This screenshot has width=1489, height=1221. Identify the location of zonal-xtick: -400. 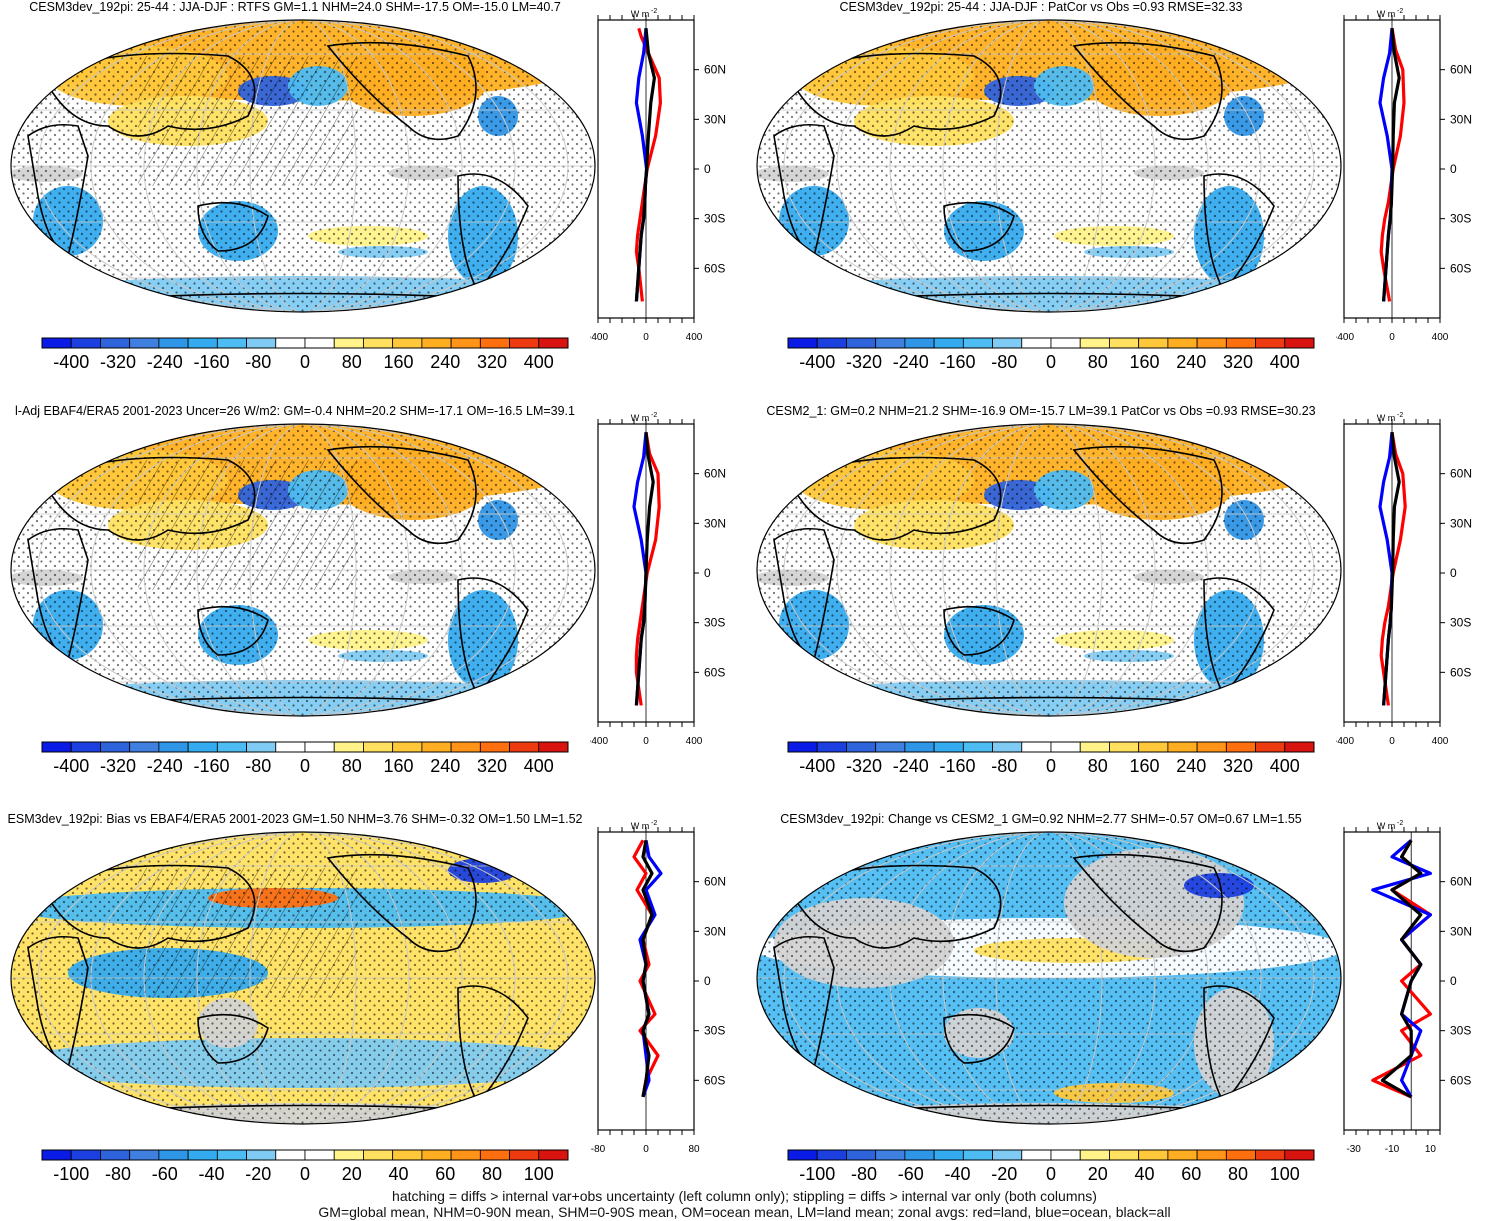
(599, 741).